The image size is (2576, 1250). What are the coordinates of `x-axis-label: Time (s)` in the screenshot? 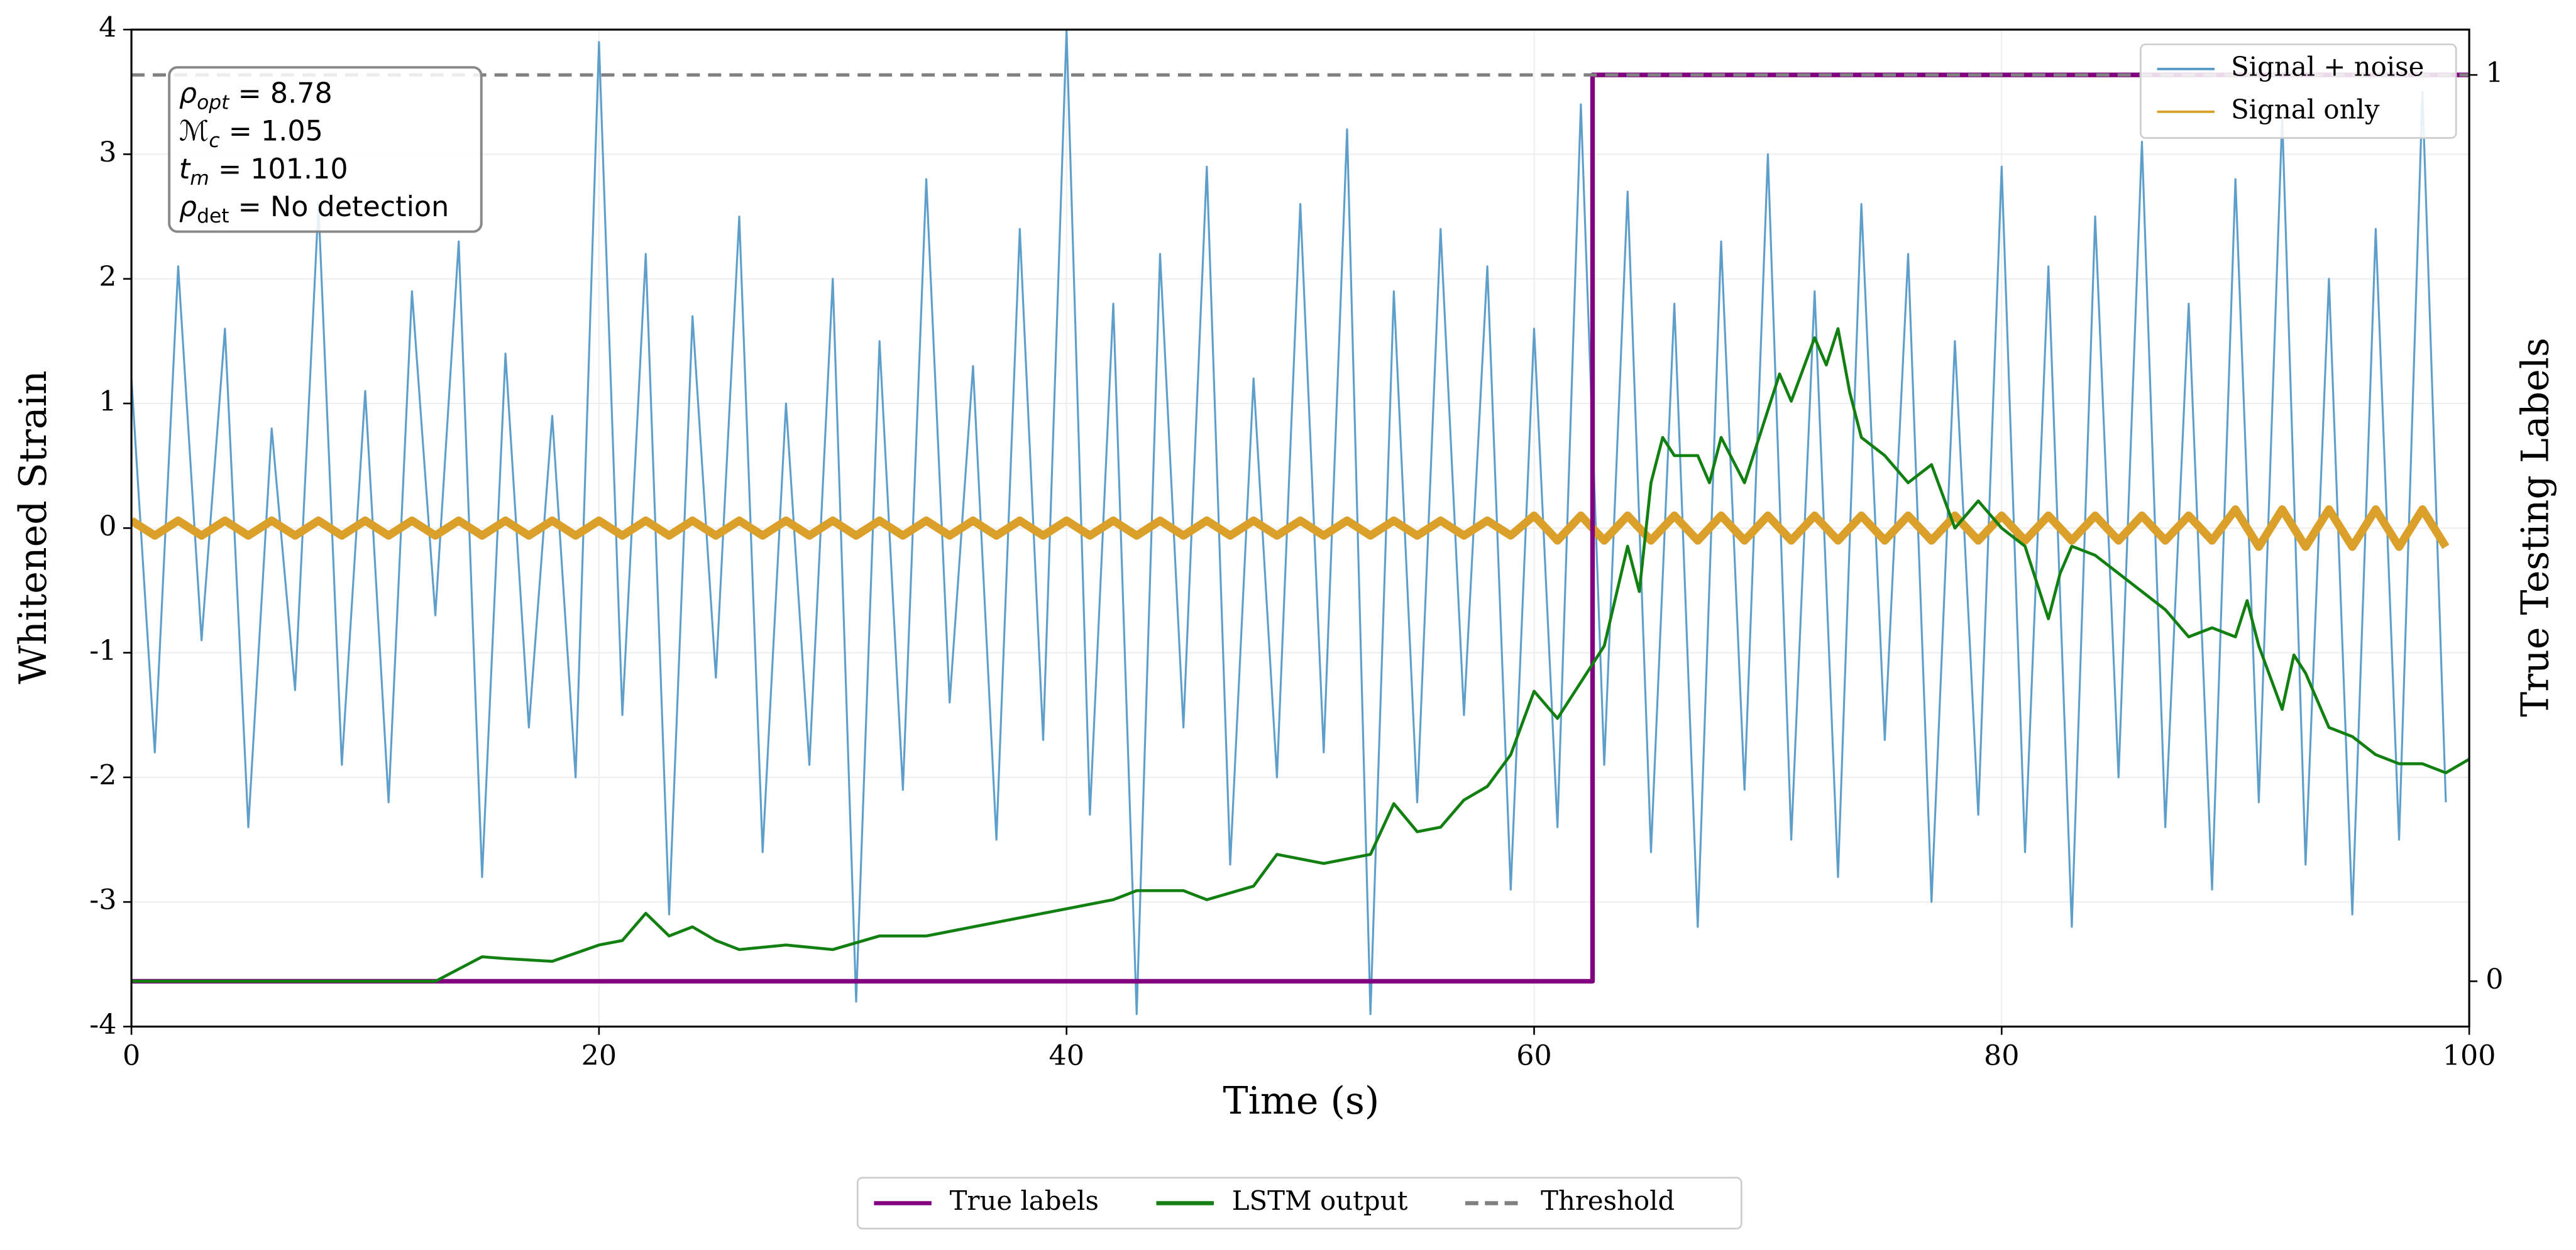 It's located at (1301, 1101).